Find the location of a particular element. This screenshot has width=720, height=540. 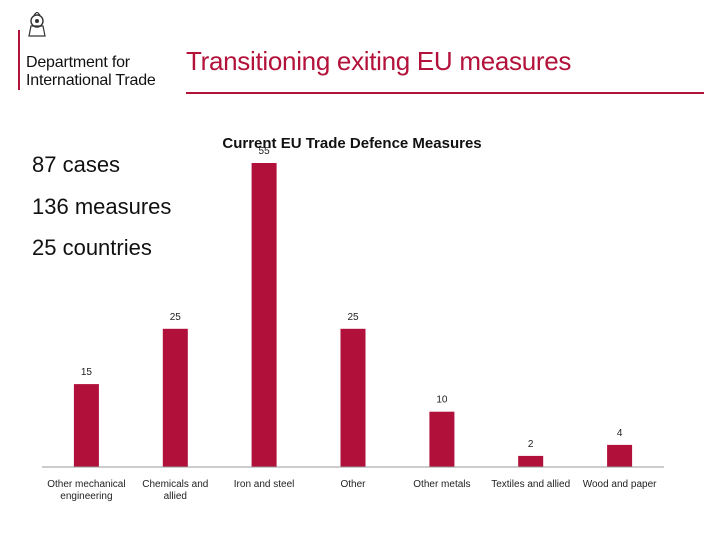

data-label-4: 10 is located at coordinates (442, 400).